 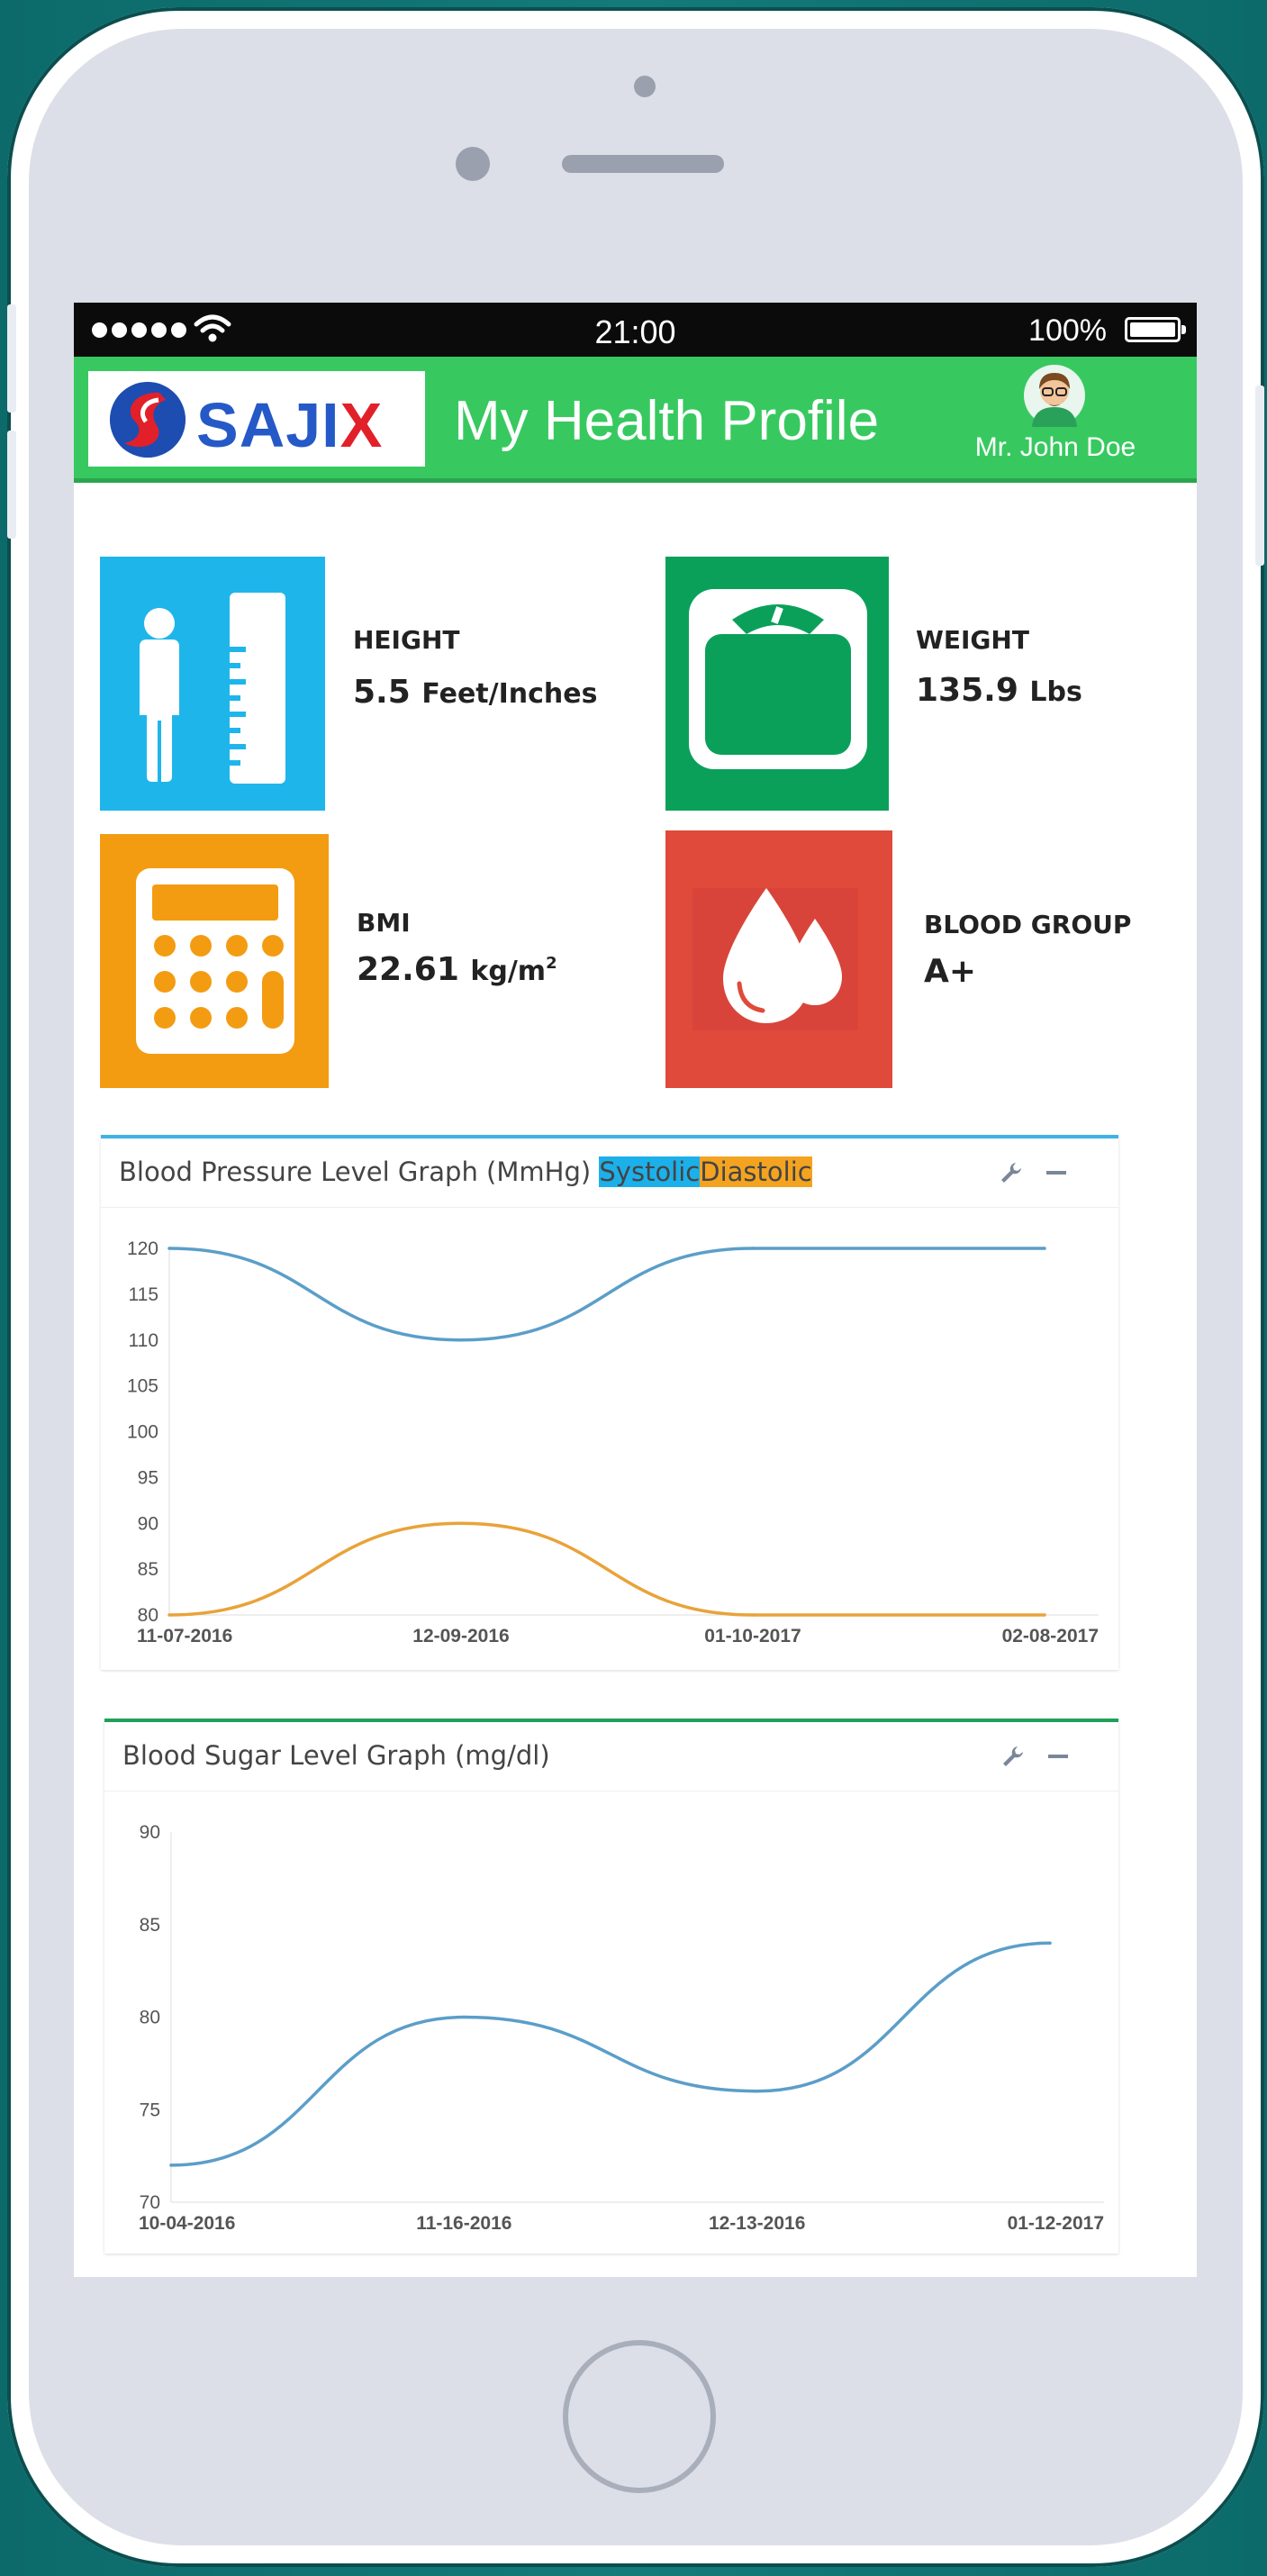 What do you see at coordinates (212, 688) in the screenshot?
I see `height-ruler-icon` at bounding box center [212, 688].